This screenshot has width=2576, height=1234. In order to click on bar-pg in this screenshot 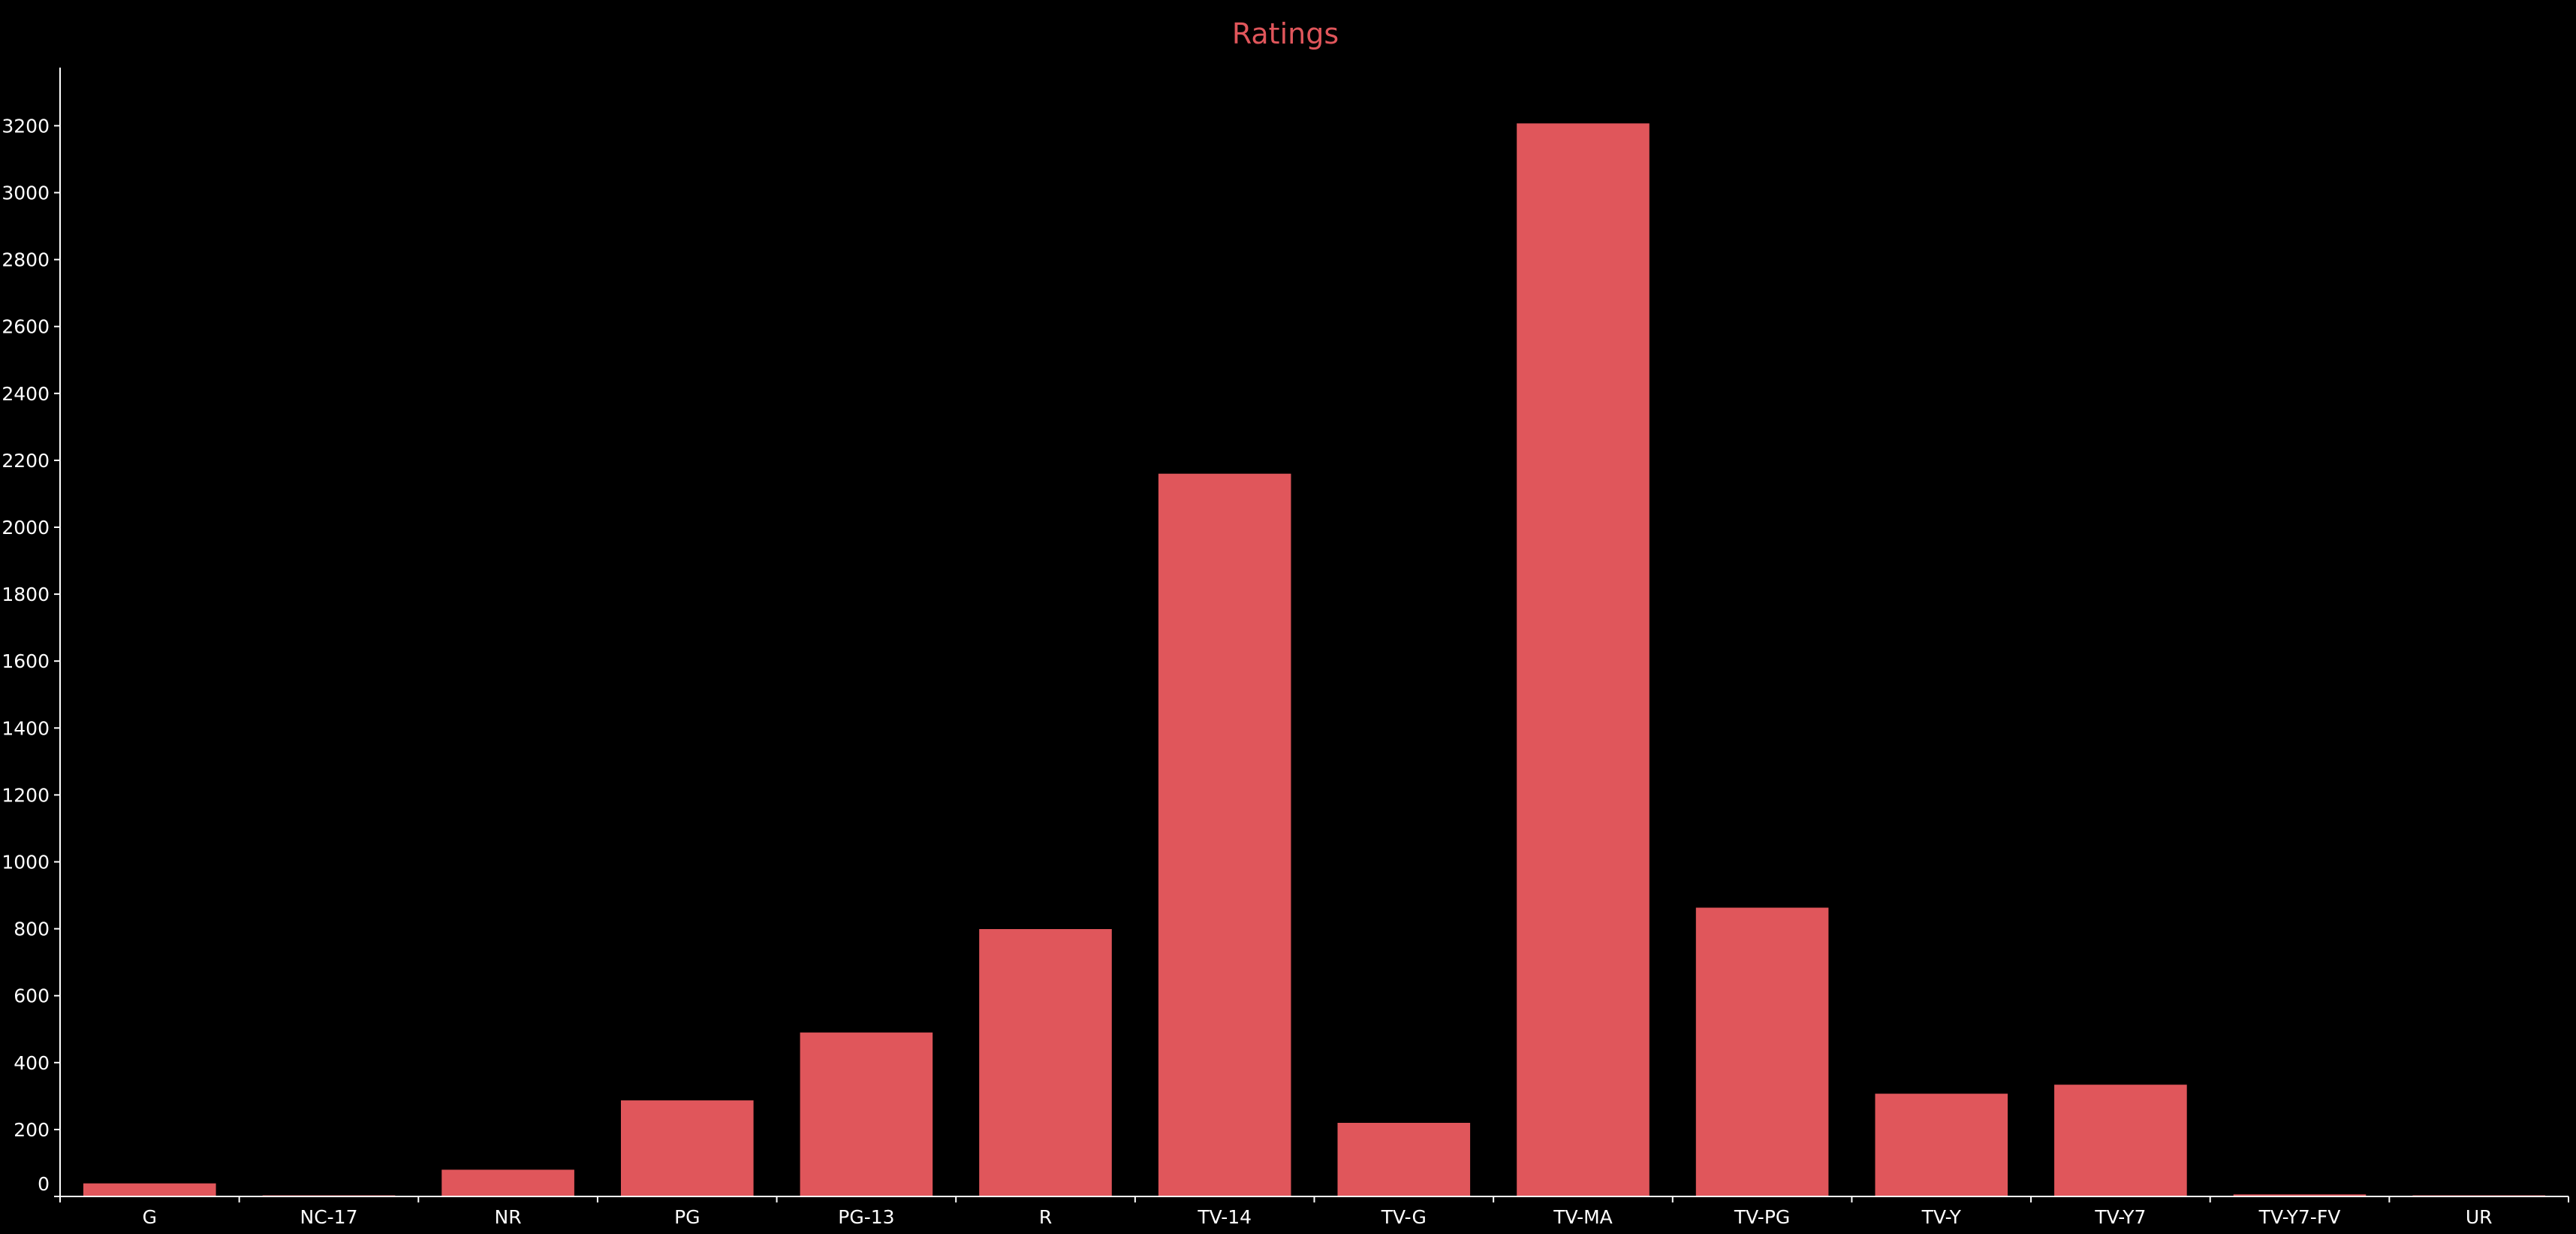, I will do `click(687, 1148)`.